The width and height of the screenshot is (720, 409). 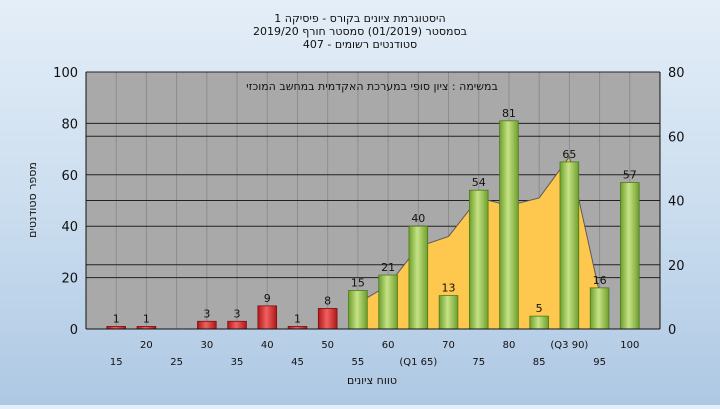 I want to click on data-label-90: 65, so click(x=569, y=154).